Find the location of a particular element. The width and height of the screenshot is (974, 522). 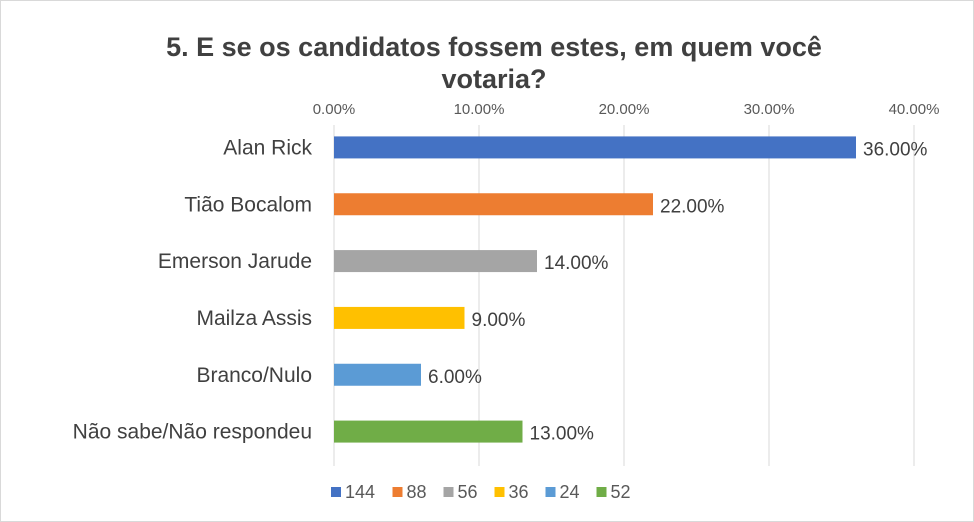

x-tick-label: 20.00% is located at coordinates (624, 109).